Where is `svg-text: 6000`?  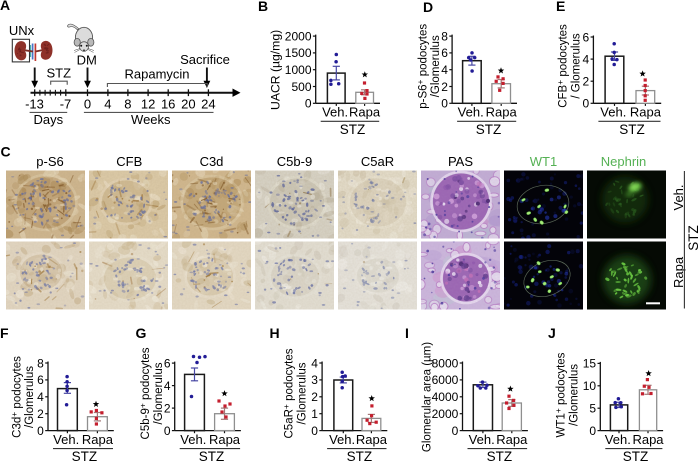
svg-text: 6000 is located at coordinates (445, 380).